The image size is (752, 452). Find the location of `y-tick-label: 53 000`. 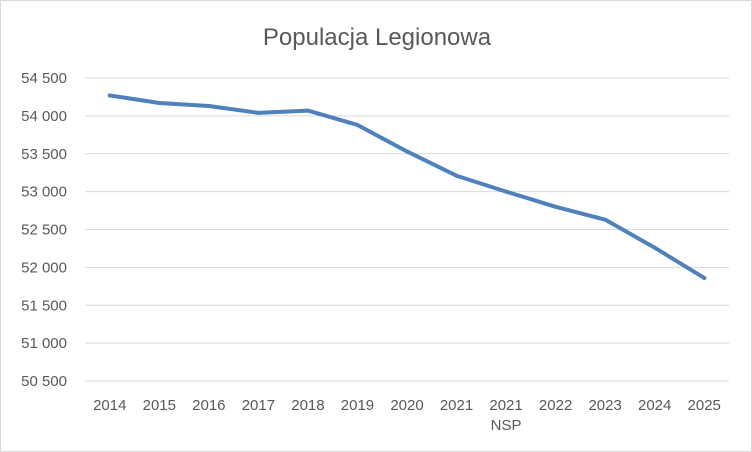

y-tick-label: 53 000 is located at coordinates (44, 192).